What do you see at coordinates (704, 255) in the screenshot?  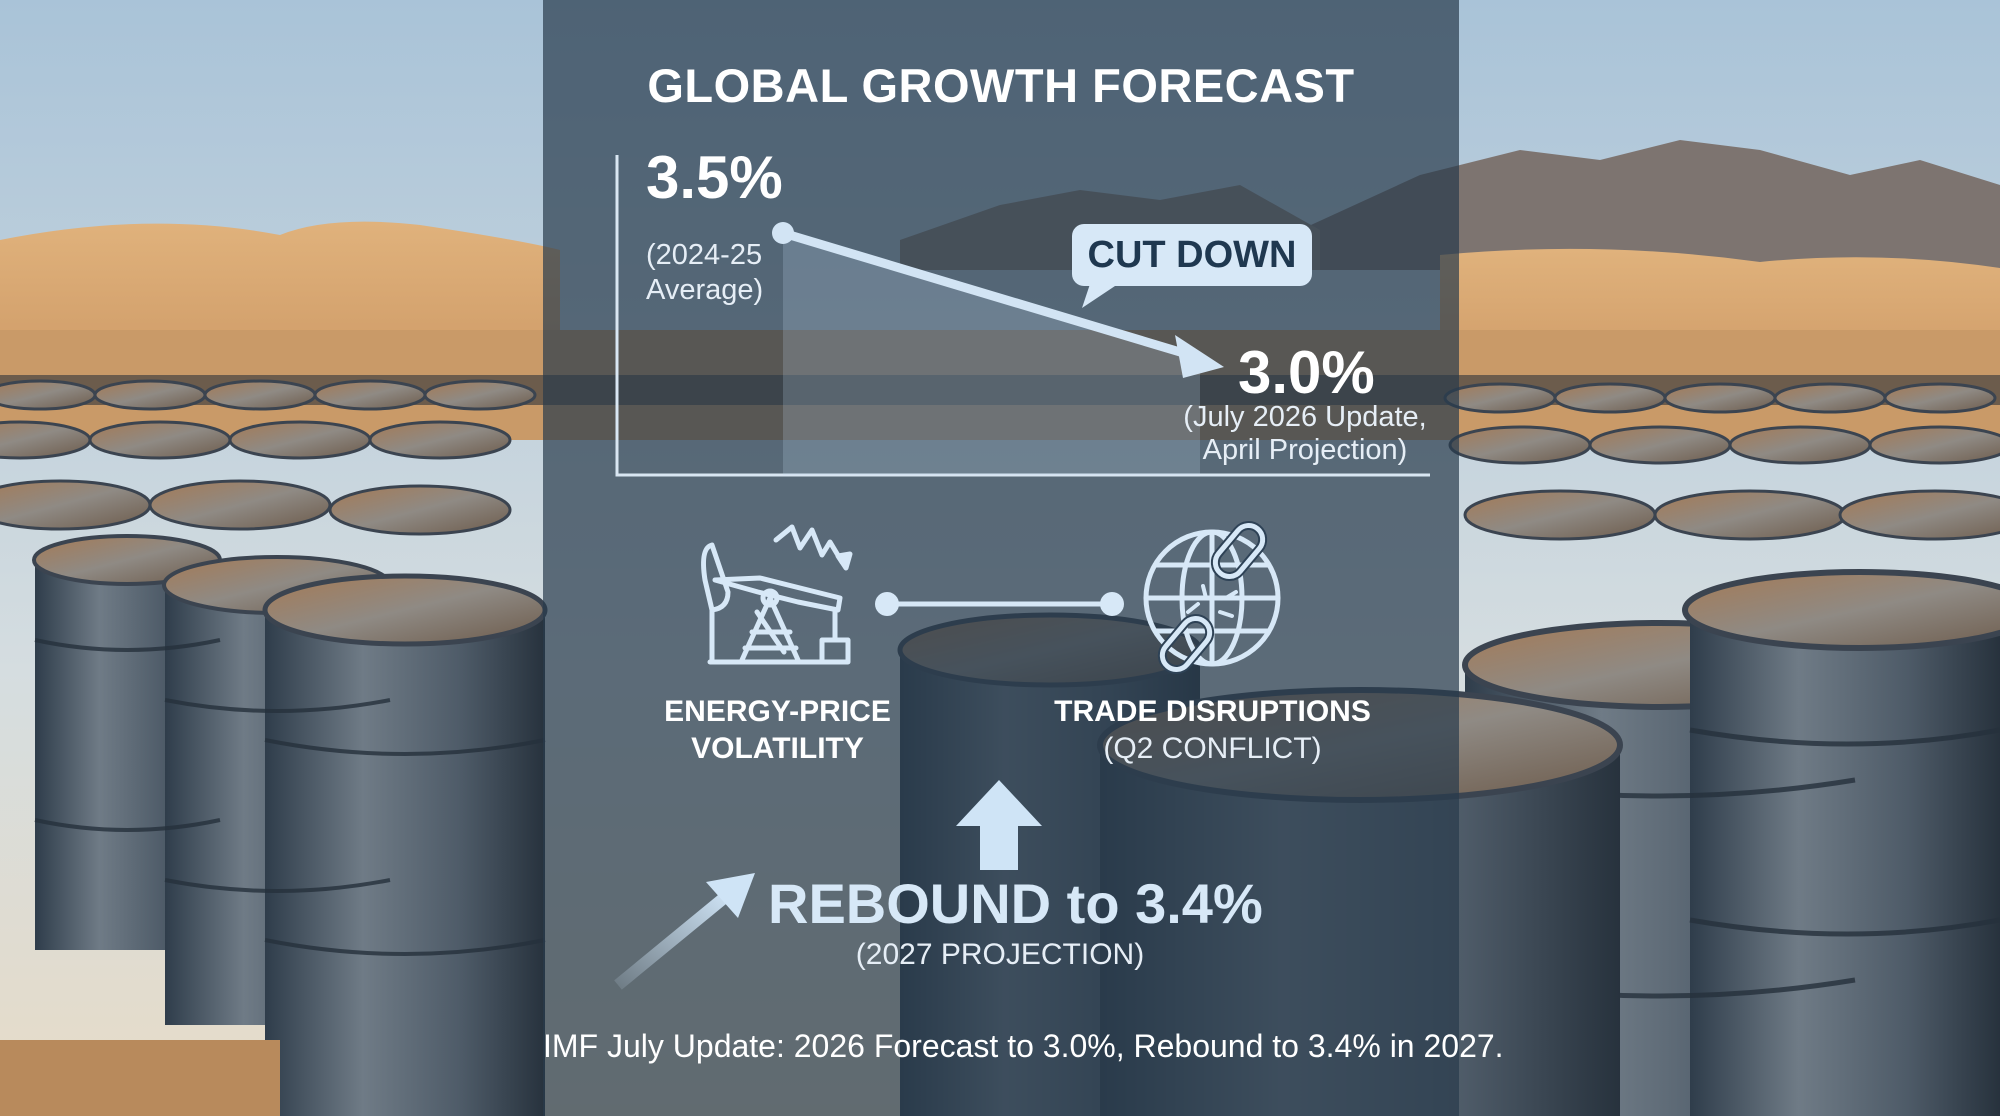 I see `start-note-line1: (2024-25` at bounding box center [704, 255].